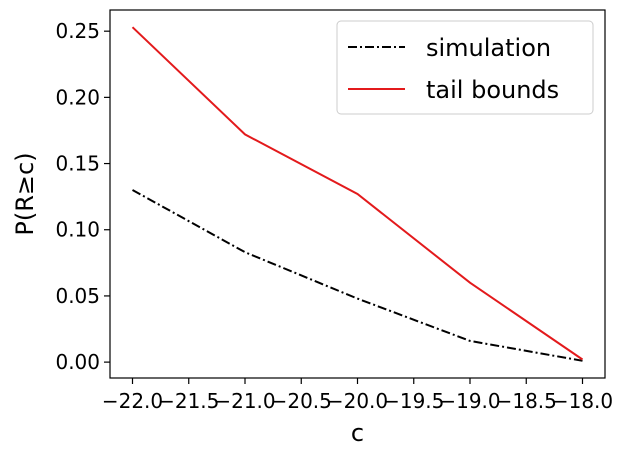 The image size is (630, 456). What do you see at coordinates (469, 401) in the screenshot?
I see `x-tick-label: −19.0` at bounding box center [469, 401].